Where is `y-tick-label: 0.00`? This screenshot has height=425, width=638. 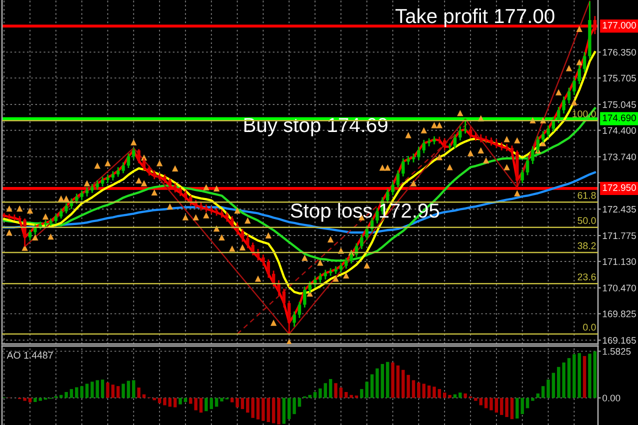 y-tick-label: 0.00 is located at coordinates (611, 398).